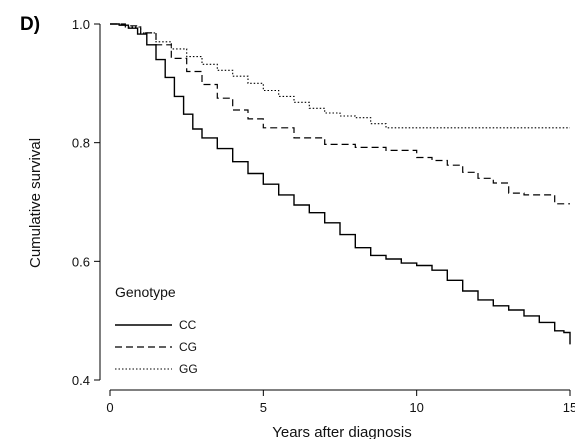 The height and width of the screenshot is (439, 575). I want to click on x-tick-label: 15, so click(569, 407).